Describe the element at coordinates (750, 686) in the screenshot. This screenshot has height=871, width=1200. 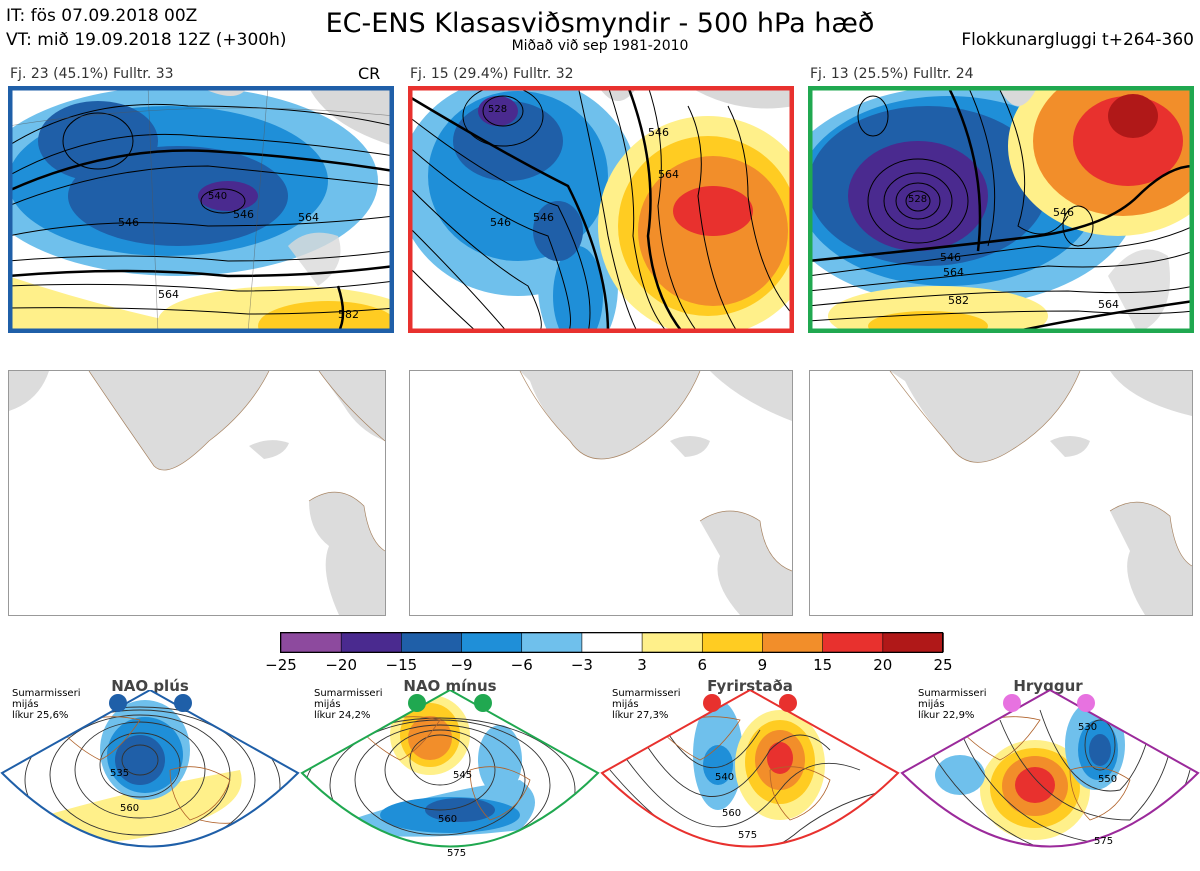
I see `regime-3-title: Fyrirstaða` at that location.